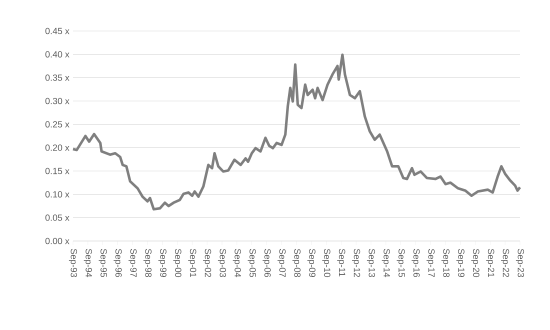 This screenshot has height=330, width=550. I want to click on y-tick-label: 0.20 x, so click(57, 147).